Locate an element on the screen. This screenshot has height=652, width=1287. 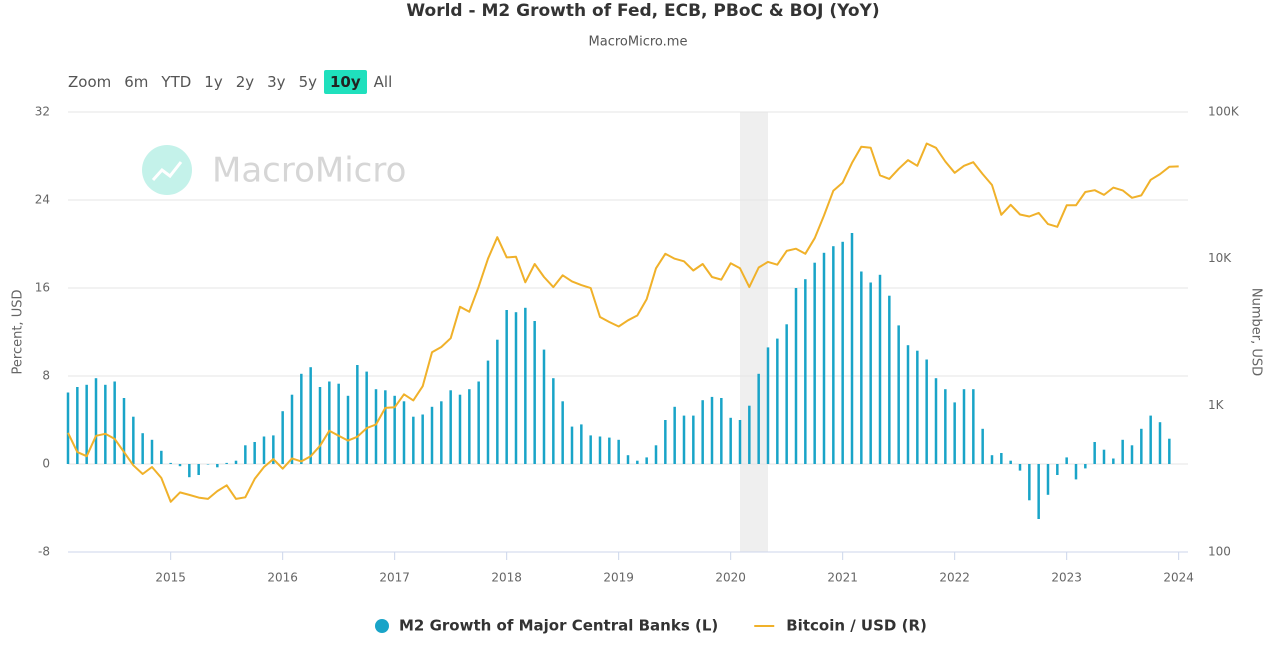
y2-tick-label: 100 is located at coordinates (1219, 552).